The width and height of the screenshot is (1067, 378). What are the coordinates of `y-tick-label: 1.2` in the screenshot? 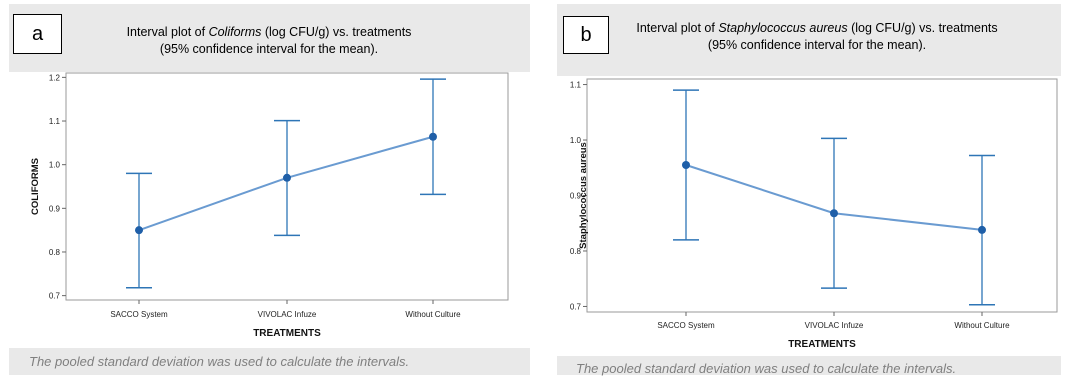 It's located at (55, 77).